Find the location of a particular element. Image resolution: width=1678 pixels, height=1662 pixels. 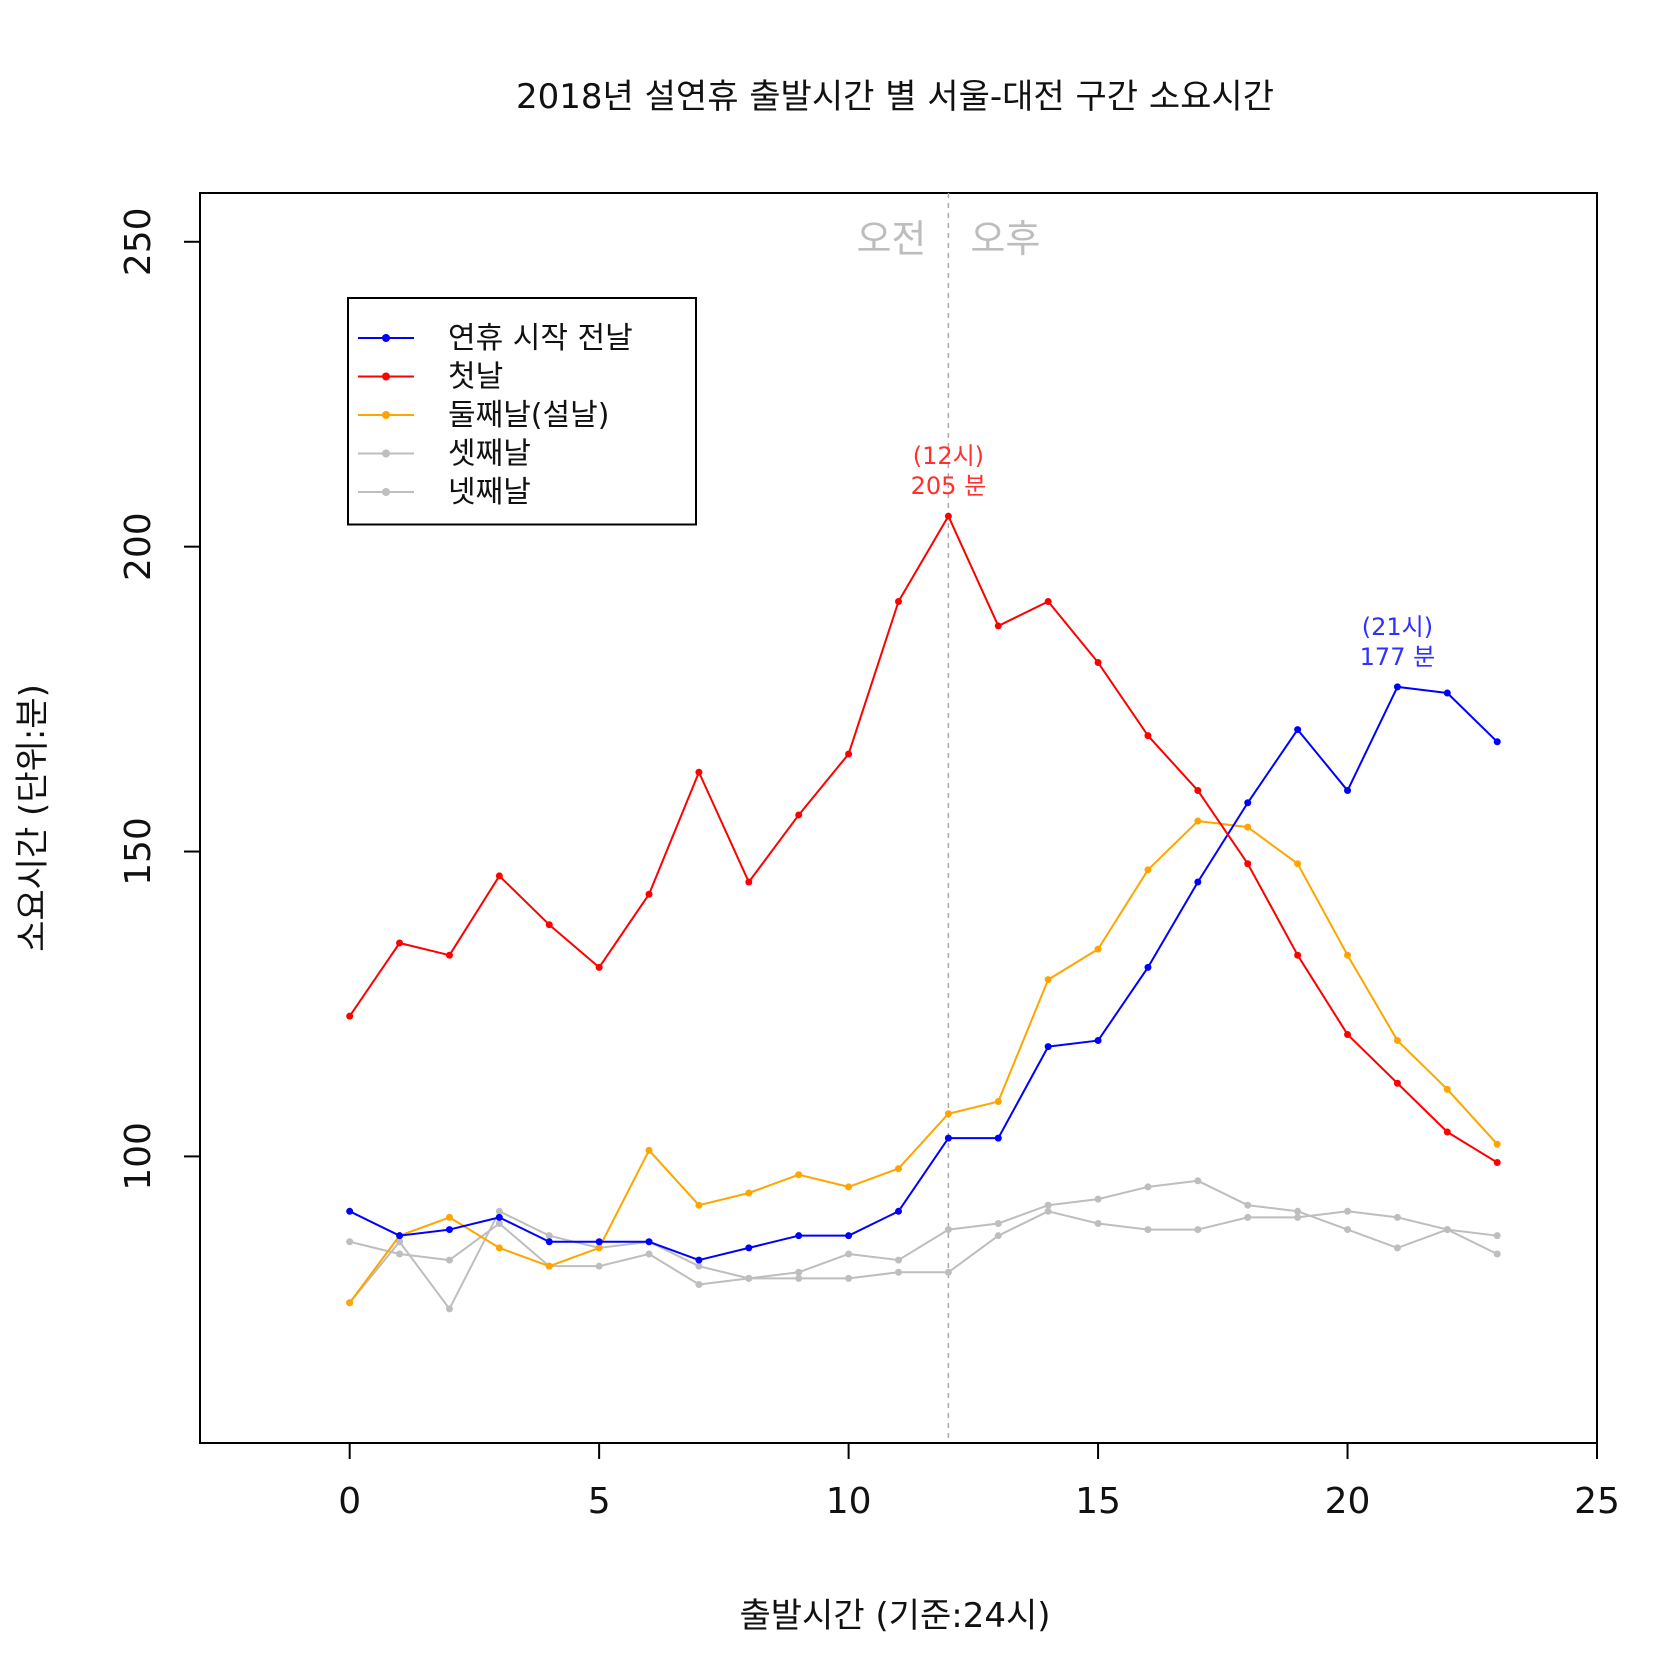

legend-label: 셋째날 is located at coordinates (489, 454).